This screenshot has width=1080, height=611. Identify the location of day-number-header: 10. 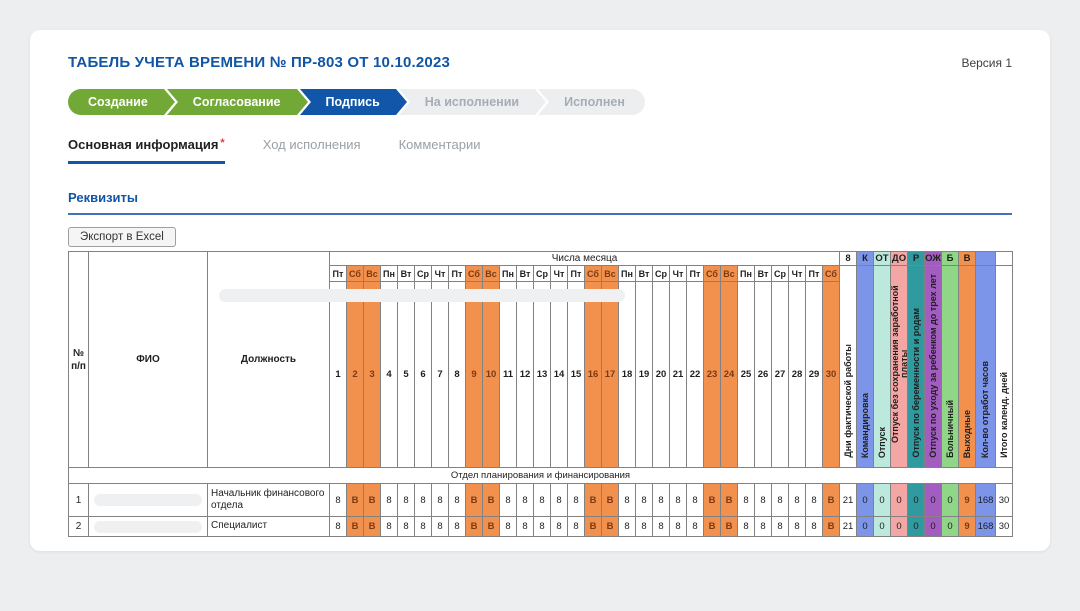
(491, 374).